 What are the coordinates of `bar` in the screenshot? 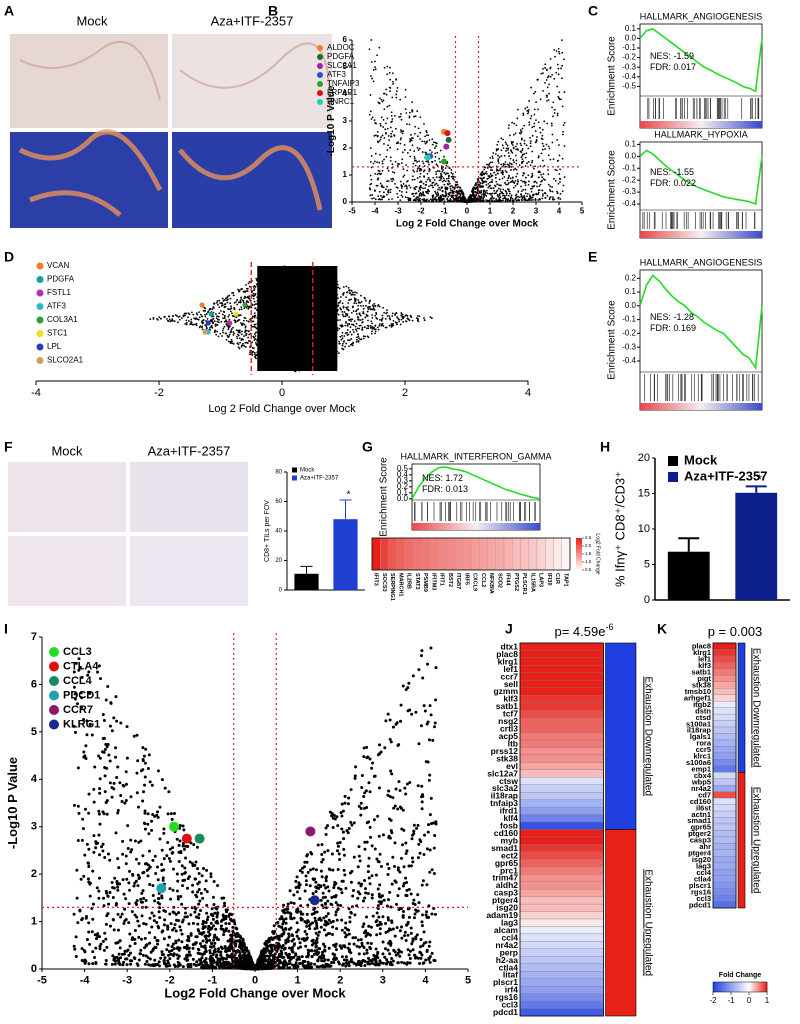 It's located at (306, 582).